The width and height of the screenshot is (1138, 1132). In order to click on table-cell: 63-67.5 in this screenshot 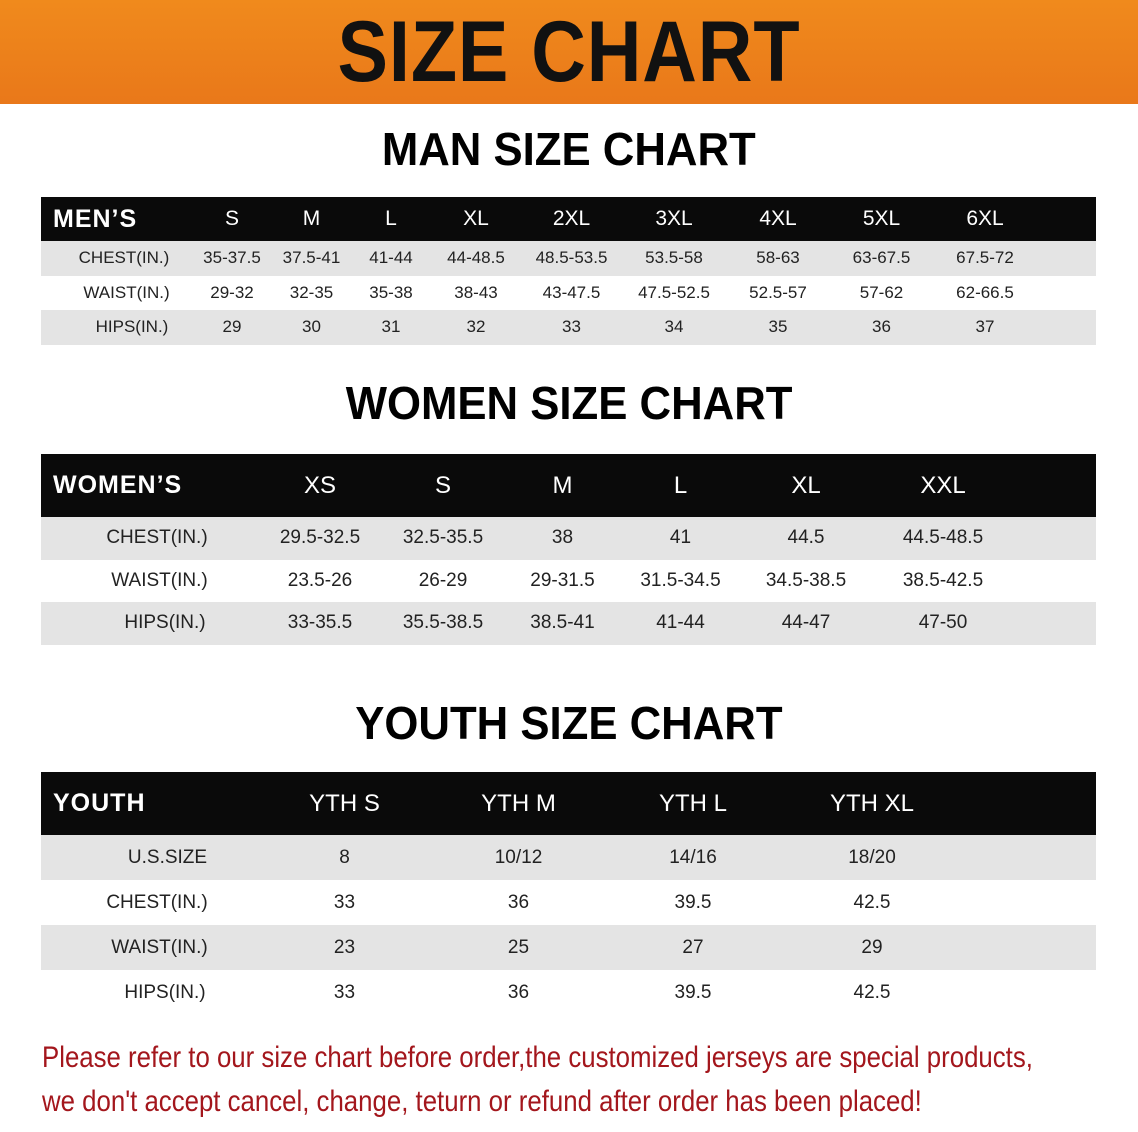, I will do `click(881, 258)`.